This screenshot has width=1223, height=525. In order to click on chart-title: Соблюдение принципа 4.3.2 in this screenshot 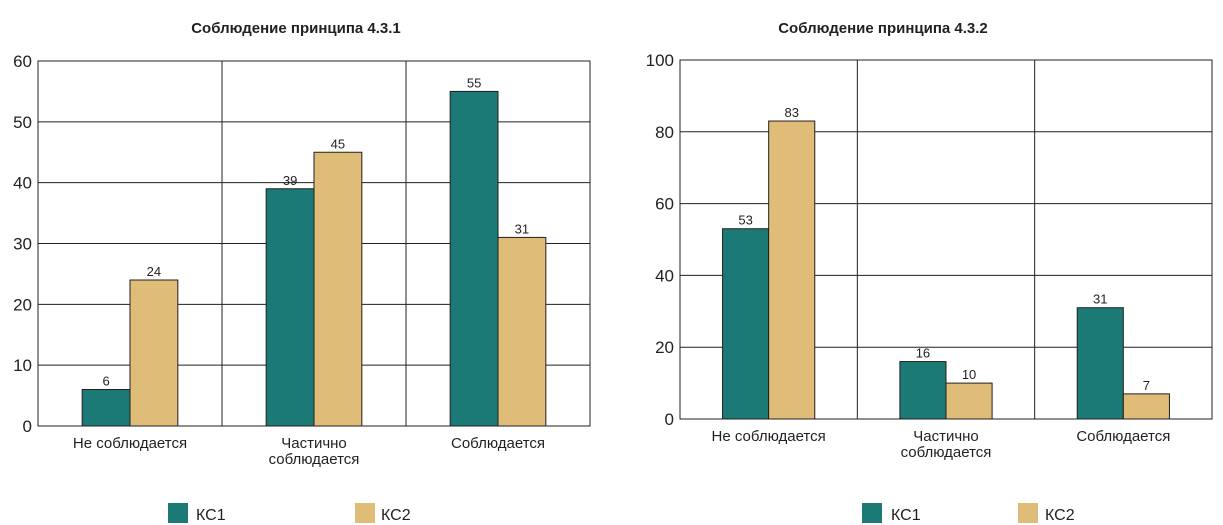, I will do `click(883, 28)`.